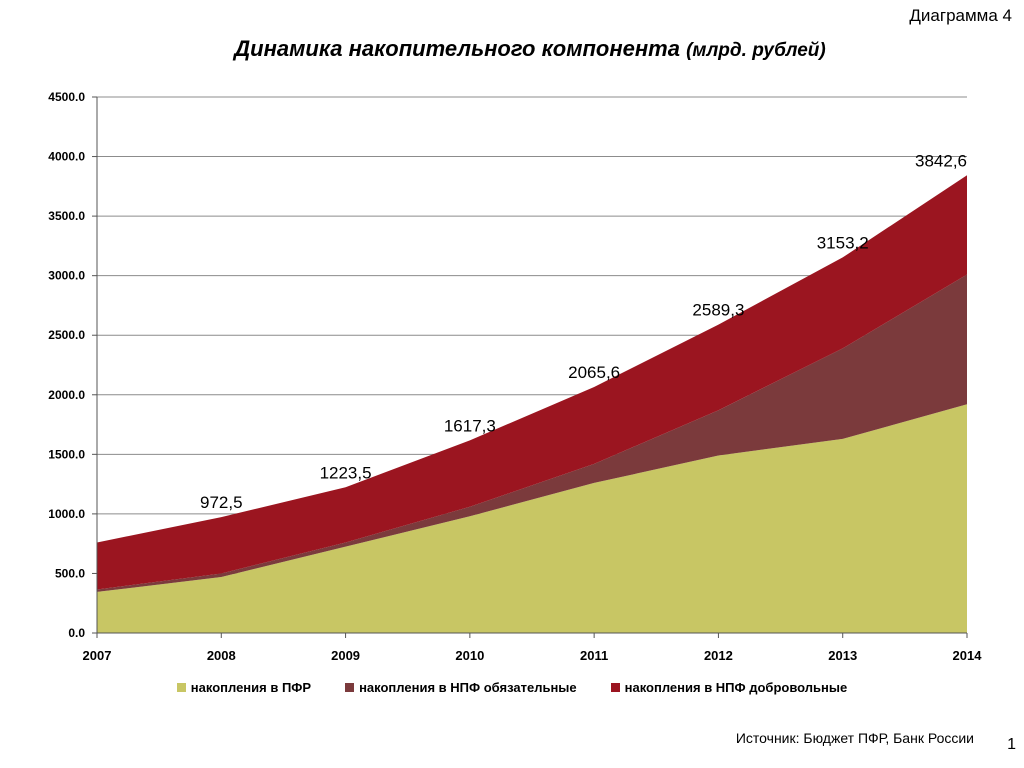 The image size is (1024, 768). Describe the element at coordinates (66, 454) in the screenshot. I see `y-tick-label: 1500.0` at that location.